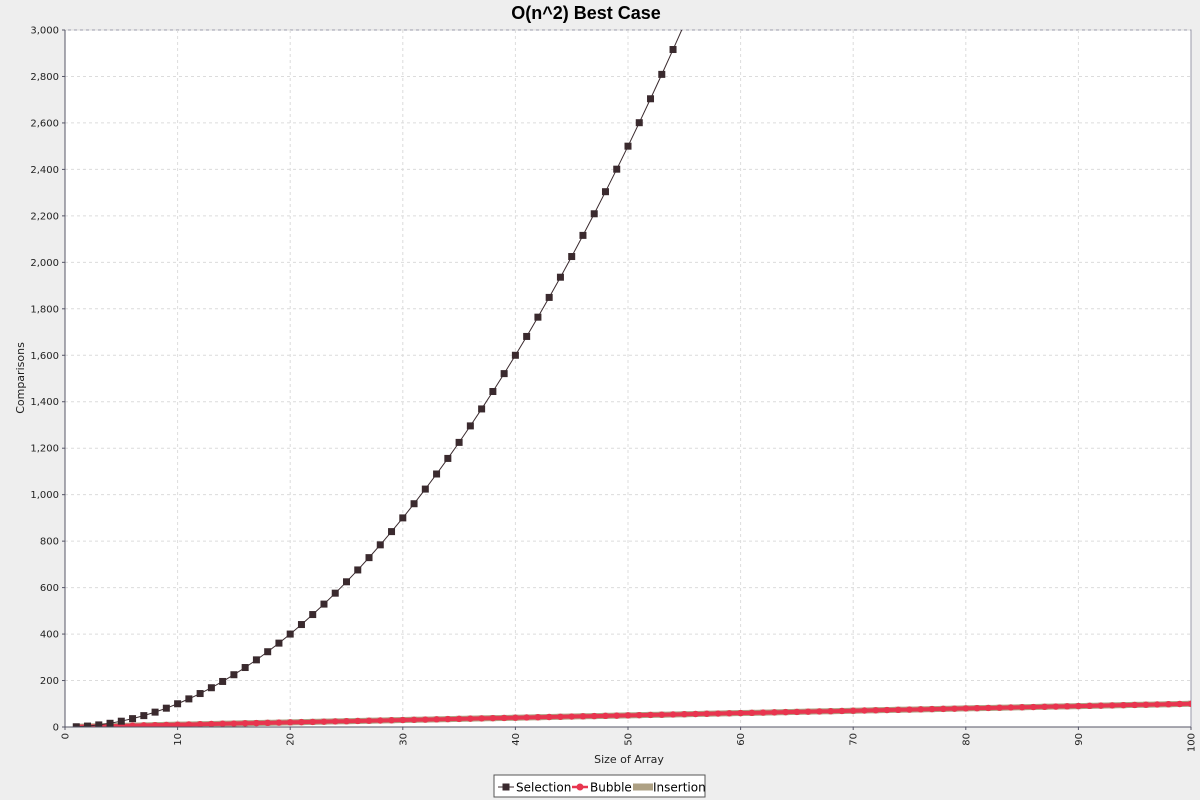 The height and width of the screenshot is (800, 1200). Describe the element at coordinates (44, 495) in the screenshot. I see `y-tick-label: 1,000` at that location.